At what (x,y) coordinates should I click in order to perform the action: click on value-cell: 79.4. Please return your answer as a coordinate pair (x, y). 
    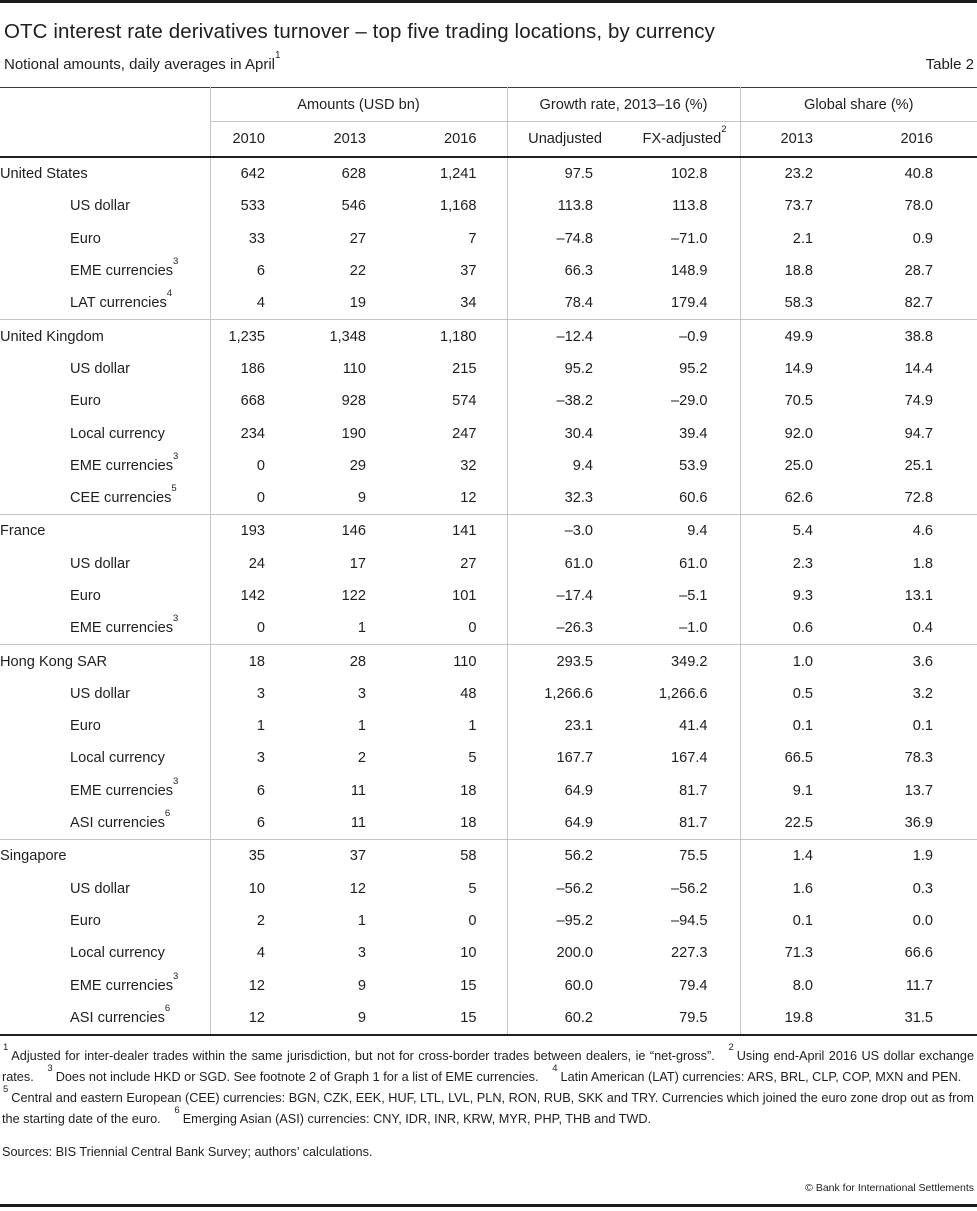
    Looking at the image, I should click on (693, 985).